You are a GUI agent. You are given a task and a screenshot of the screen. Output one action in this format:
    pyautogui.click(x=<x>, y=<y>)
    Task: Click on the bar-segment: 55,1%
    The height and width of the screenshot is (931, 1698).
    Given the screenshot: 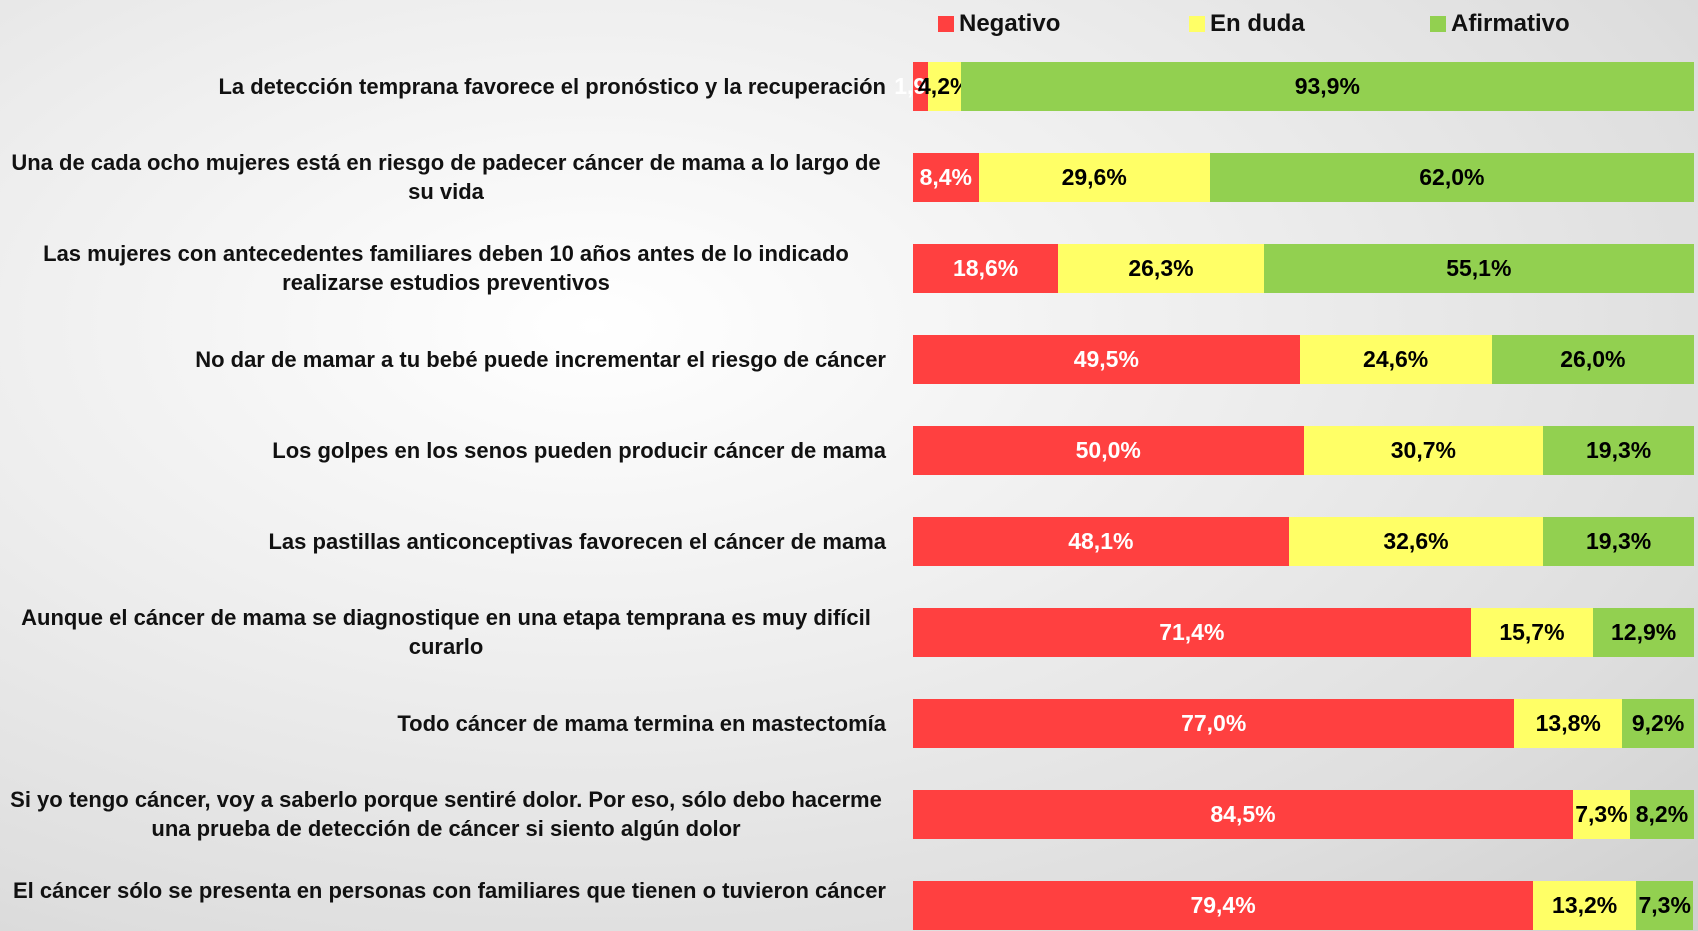 What is the action you would take?
    pyautogui.click(x=1478, y=268)
    